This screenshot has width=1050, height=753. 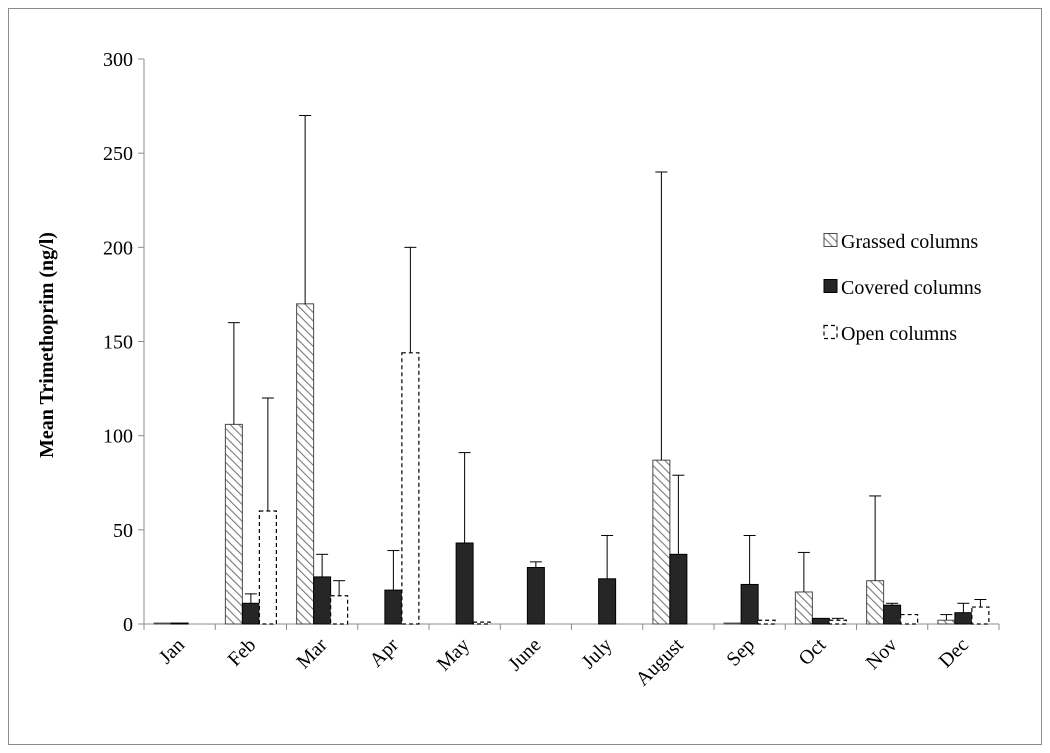 What do you see at coordinates (118, 60) in the screenshot?
I see `y-tick-label: 300` at bounding box center [118, 60].